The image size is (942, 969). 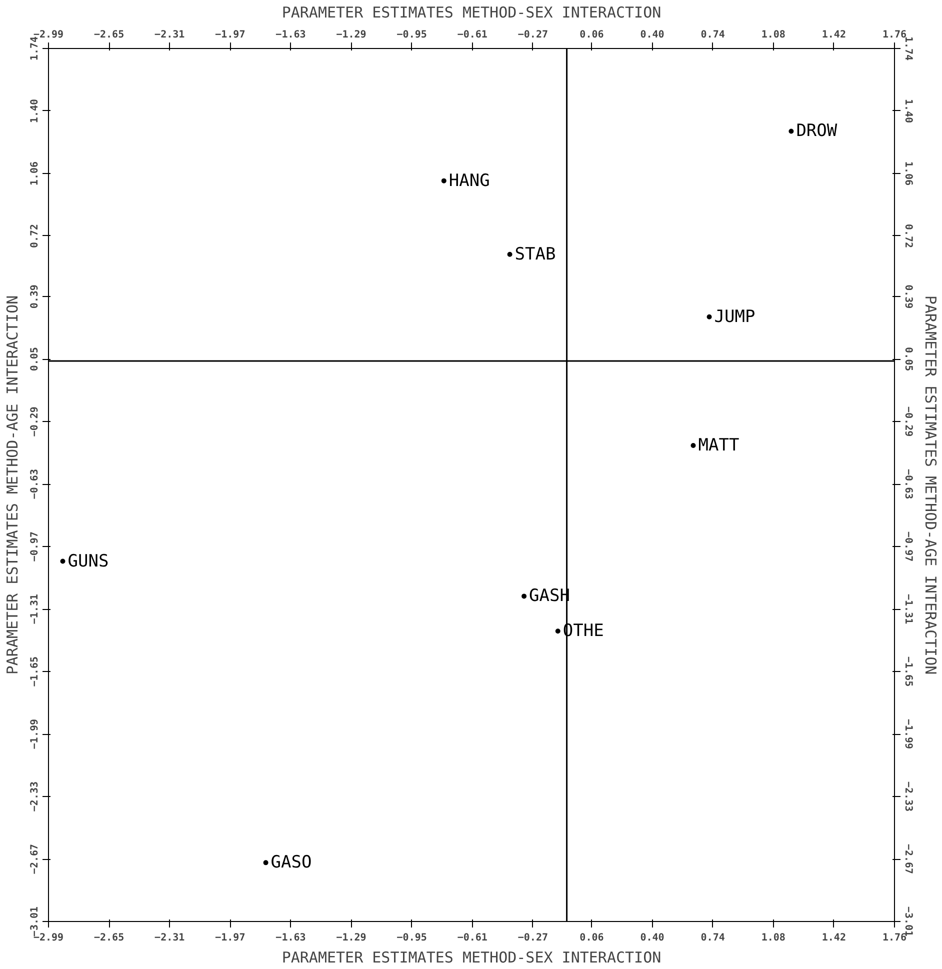 What do you see at coordinates (908, 734) in the screenshot?
I see `y2-tick-label: −1.99` at bounding box center [908, 734].